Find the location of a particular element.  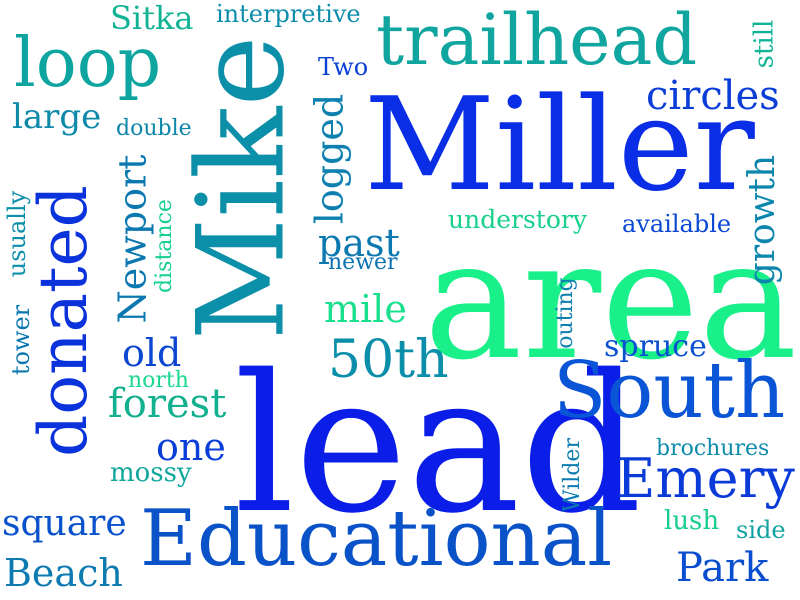

word-brochures: brochures is located at coordinates (713, 448).